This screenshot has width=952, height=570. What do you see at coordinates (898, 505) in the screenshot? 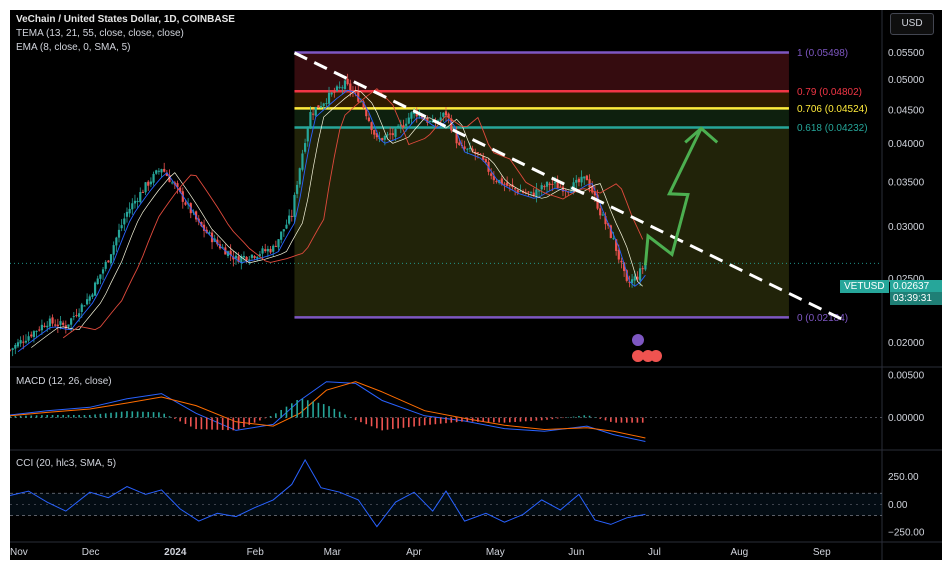
I see `cci-axis-tick: 0.00` at bounding box center [898, 505].